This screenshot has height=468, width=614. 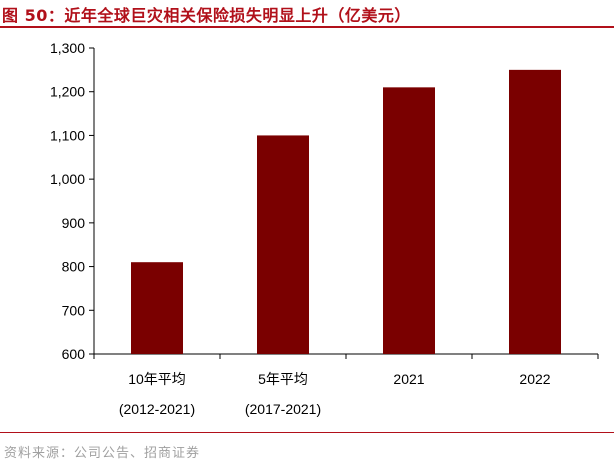 I want to click on y-tick-label: 600, so click(x=74, y=354).